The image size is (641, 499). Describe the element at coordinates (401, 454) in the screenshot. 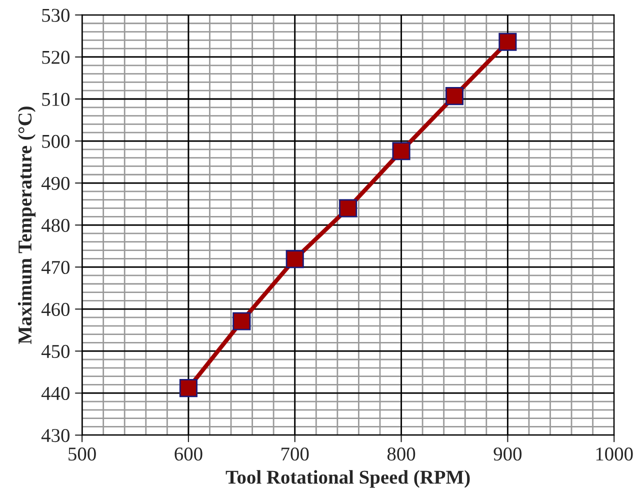

I see `x-tick-label: 800` at that location.